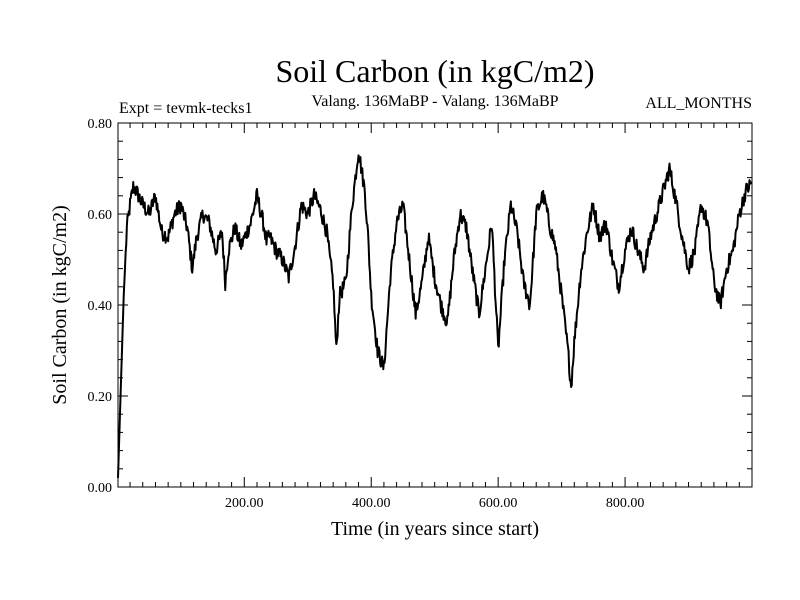 This screenshot has height=600, width=800. Describe the element at coordinates (244, 503) in the screenshot. I see `x-tick-label: 200.00` at that location.